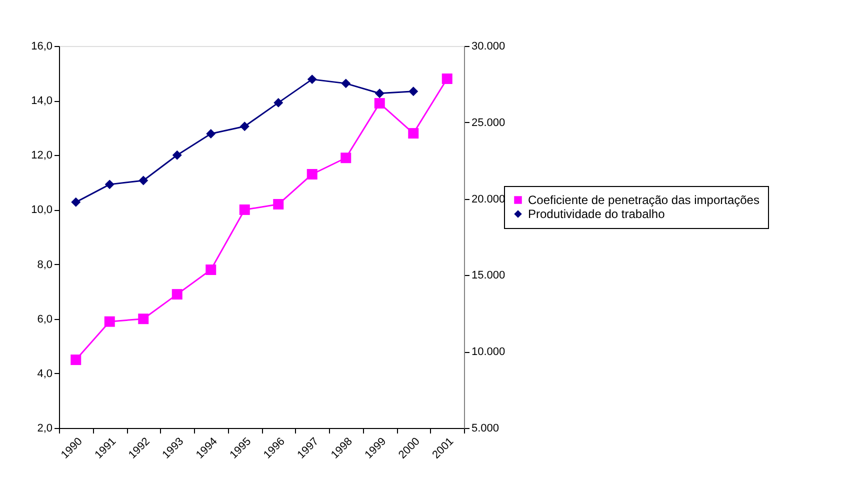 The image size is (856, 502). I want to click on y-tick-label: 16,0, so click(41, 46).